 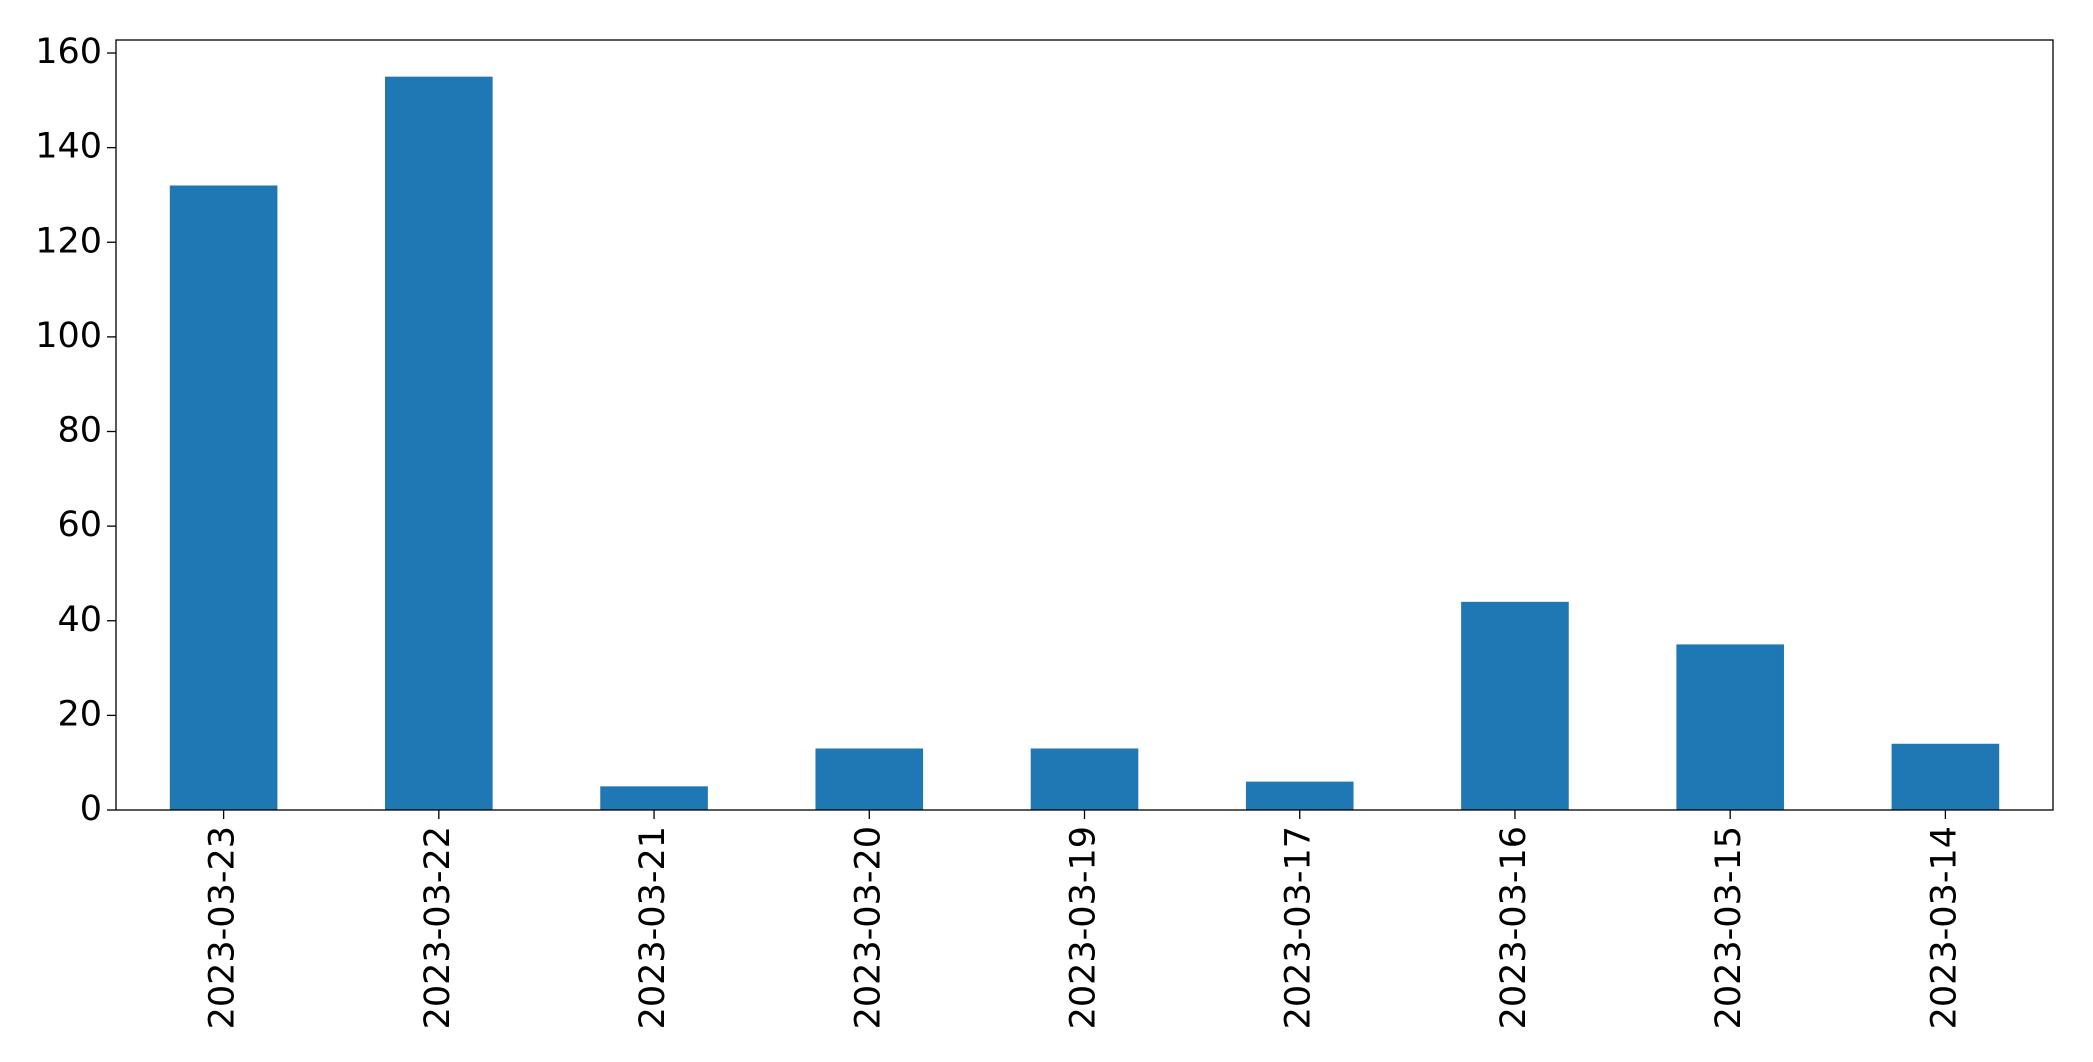 What do you see at coordinates (1299, 927) in the screenshot?
I see `x-tick-label: 2023-03-17` at bounding box center [1299, 927].